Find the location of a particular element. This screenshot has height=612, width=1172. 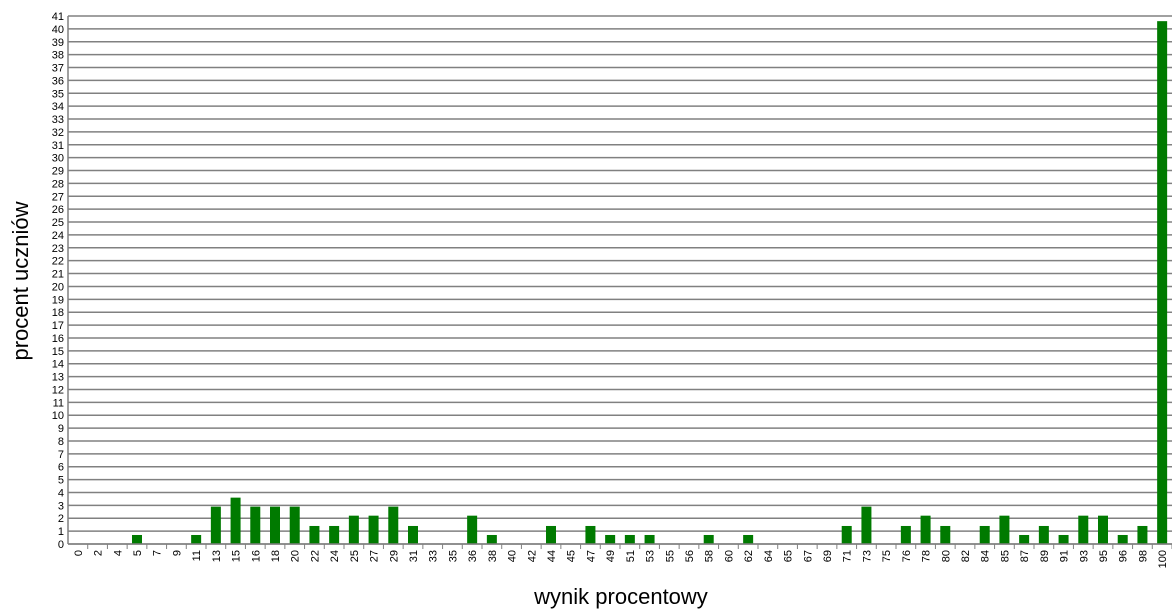

x-tick-label: 82 is located at coordinates (966, 556).